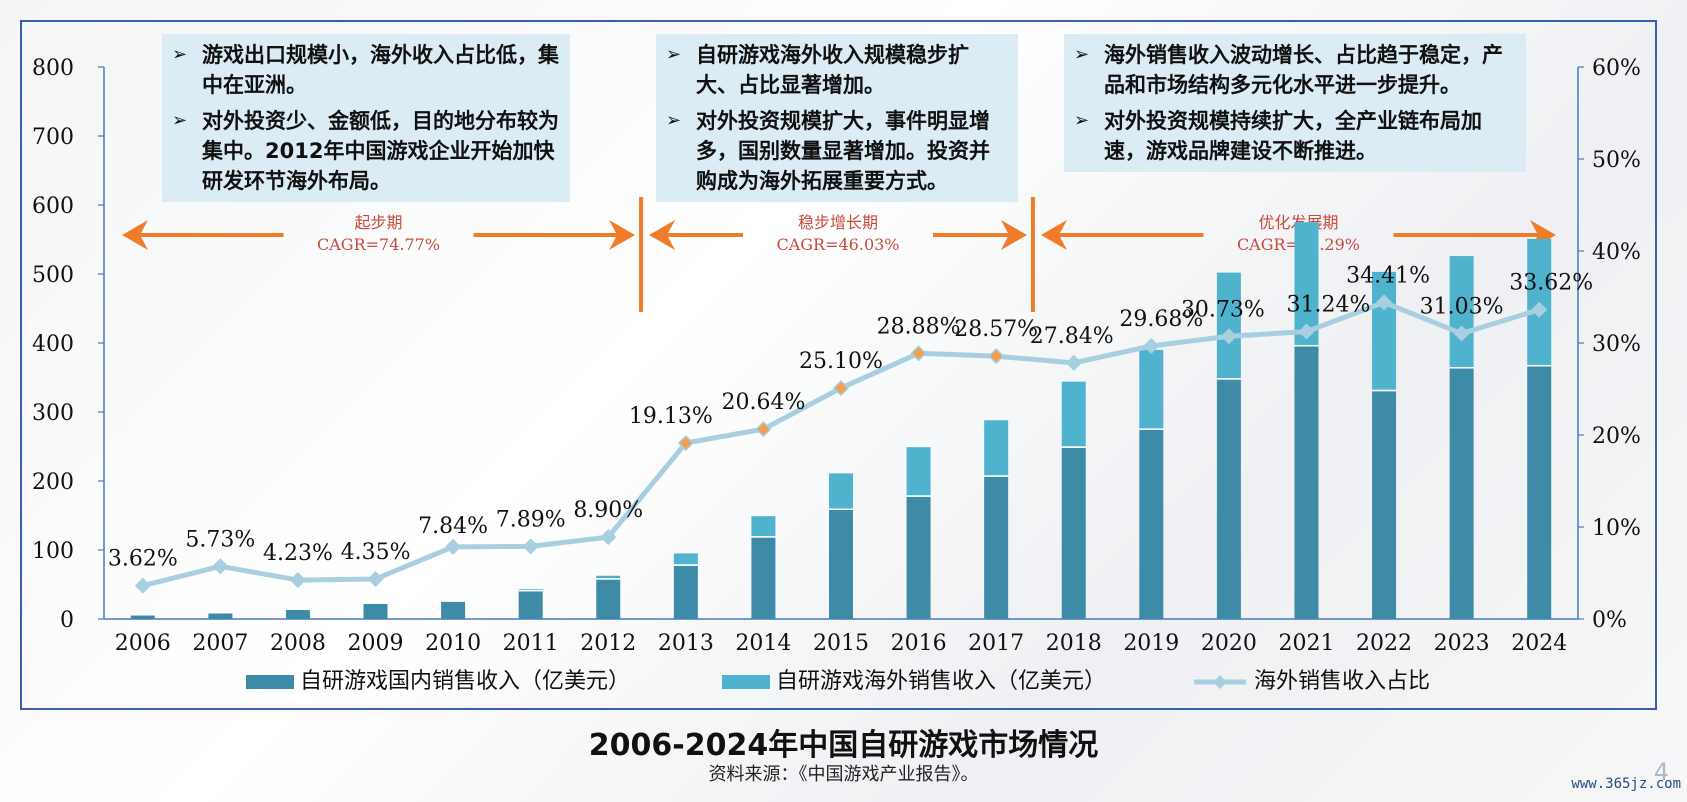 The height and width of the screenshot is (802, 1687). I want to click on x-tick-label: 2013, so click(686, 643).